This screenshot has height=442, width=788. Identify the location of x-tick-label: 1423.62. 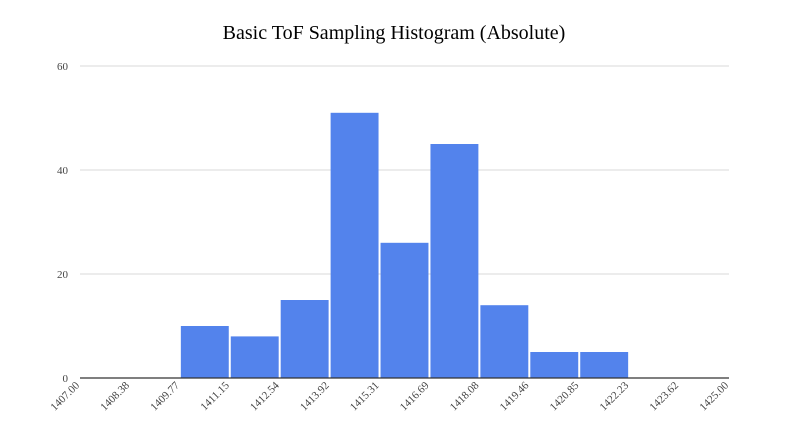
(664, 397).